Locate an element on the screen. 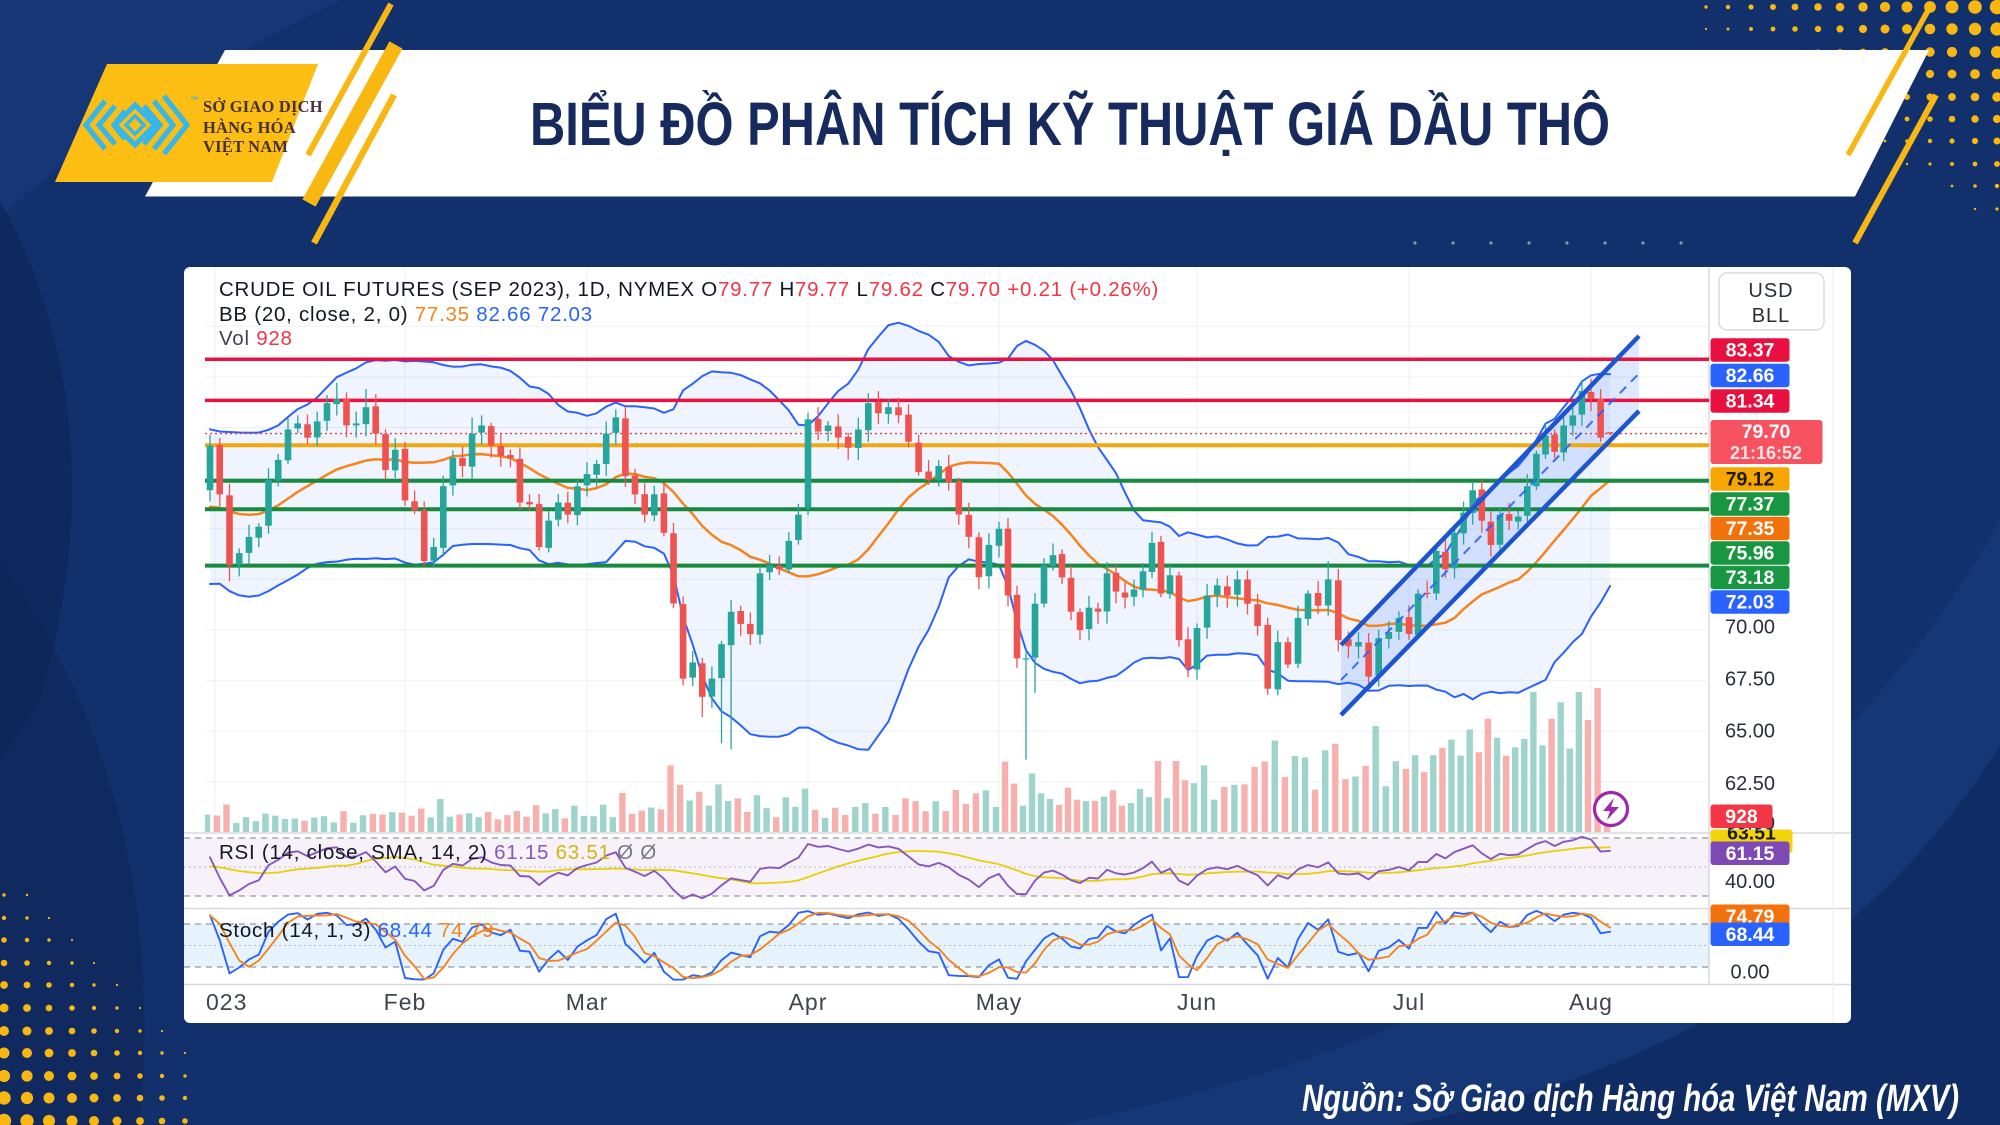 The height and width of the screenshot is (1125, 2000). svg-text: VIỆT NAM is located at coordinates (245, 146).